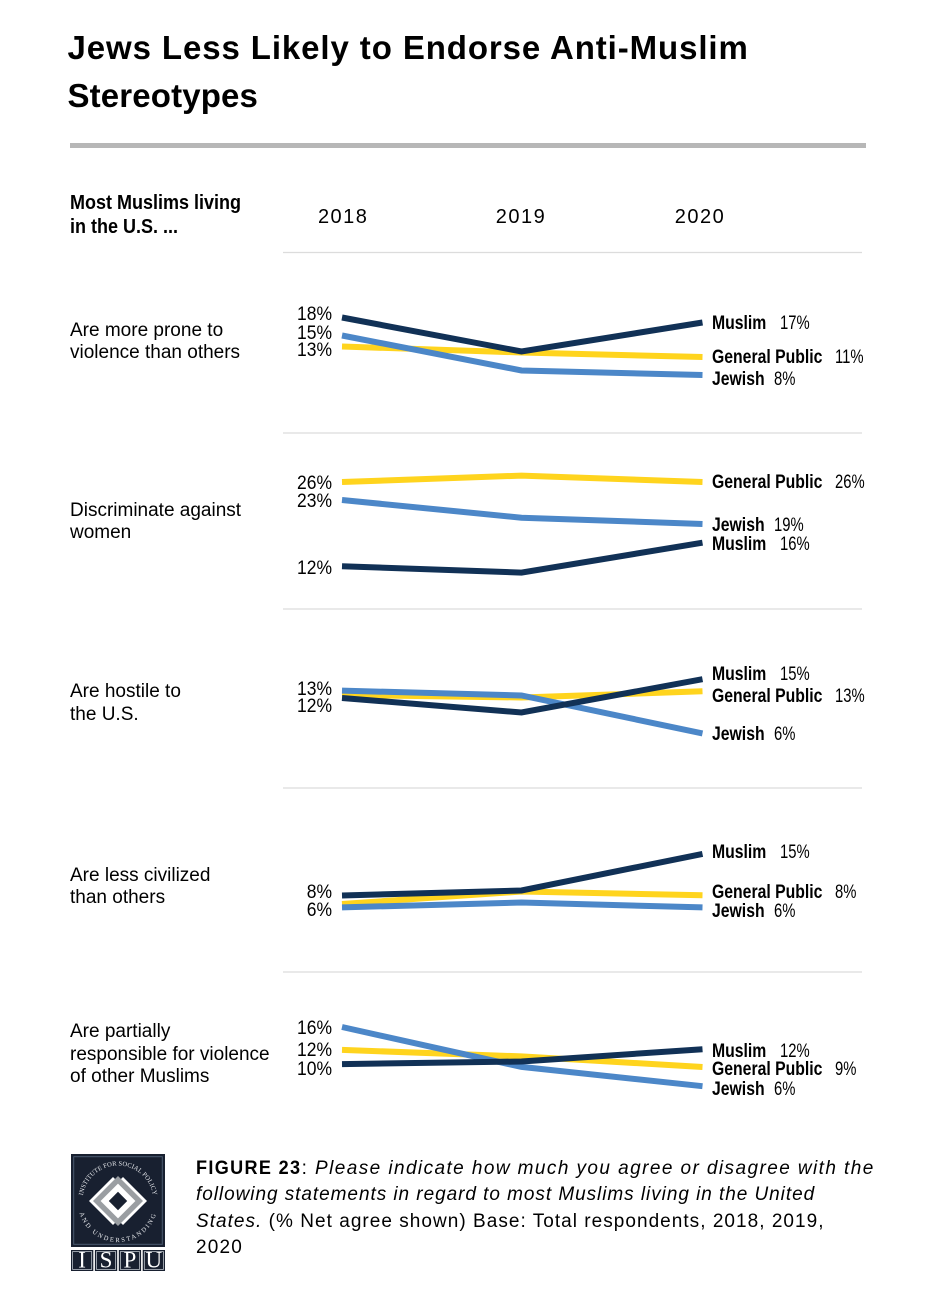 This screenshot has width=941, height=1296. What do you see at coordinates (153, 1260) in the screenshot?
I see `svg-text: U` at bounding box center [153, 1260].